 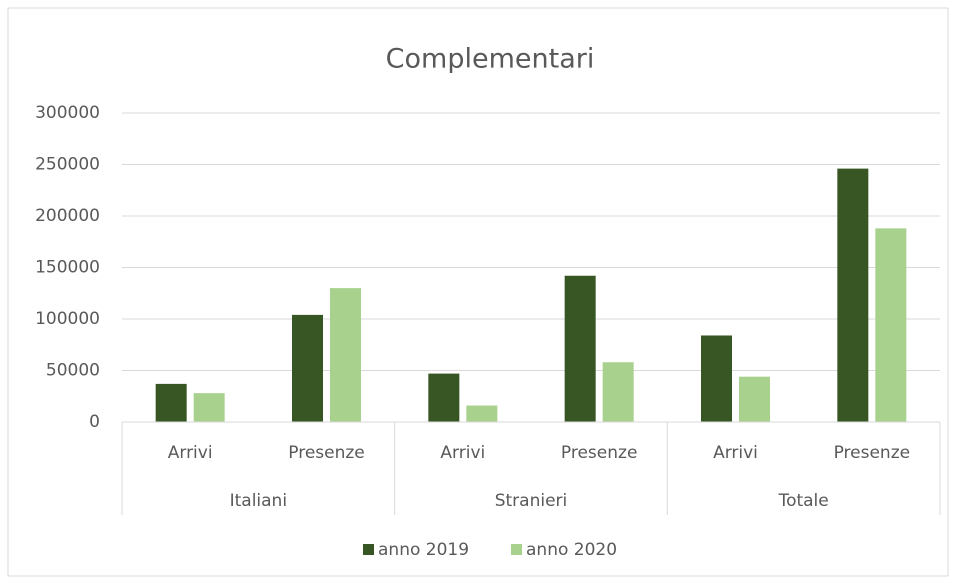 What do you see at coordinates (73, 371) in the screenshot?
I see `y-tick-label: 50000` at bounding box center [73, 371].